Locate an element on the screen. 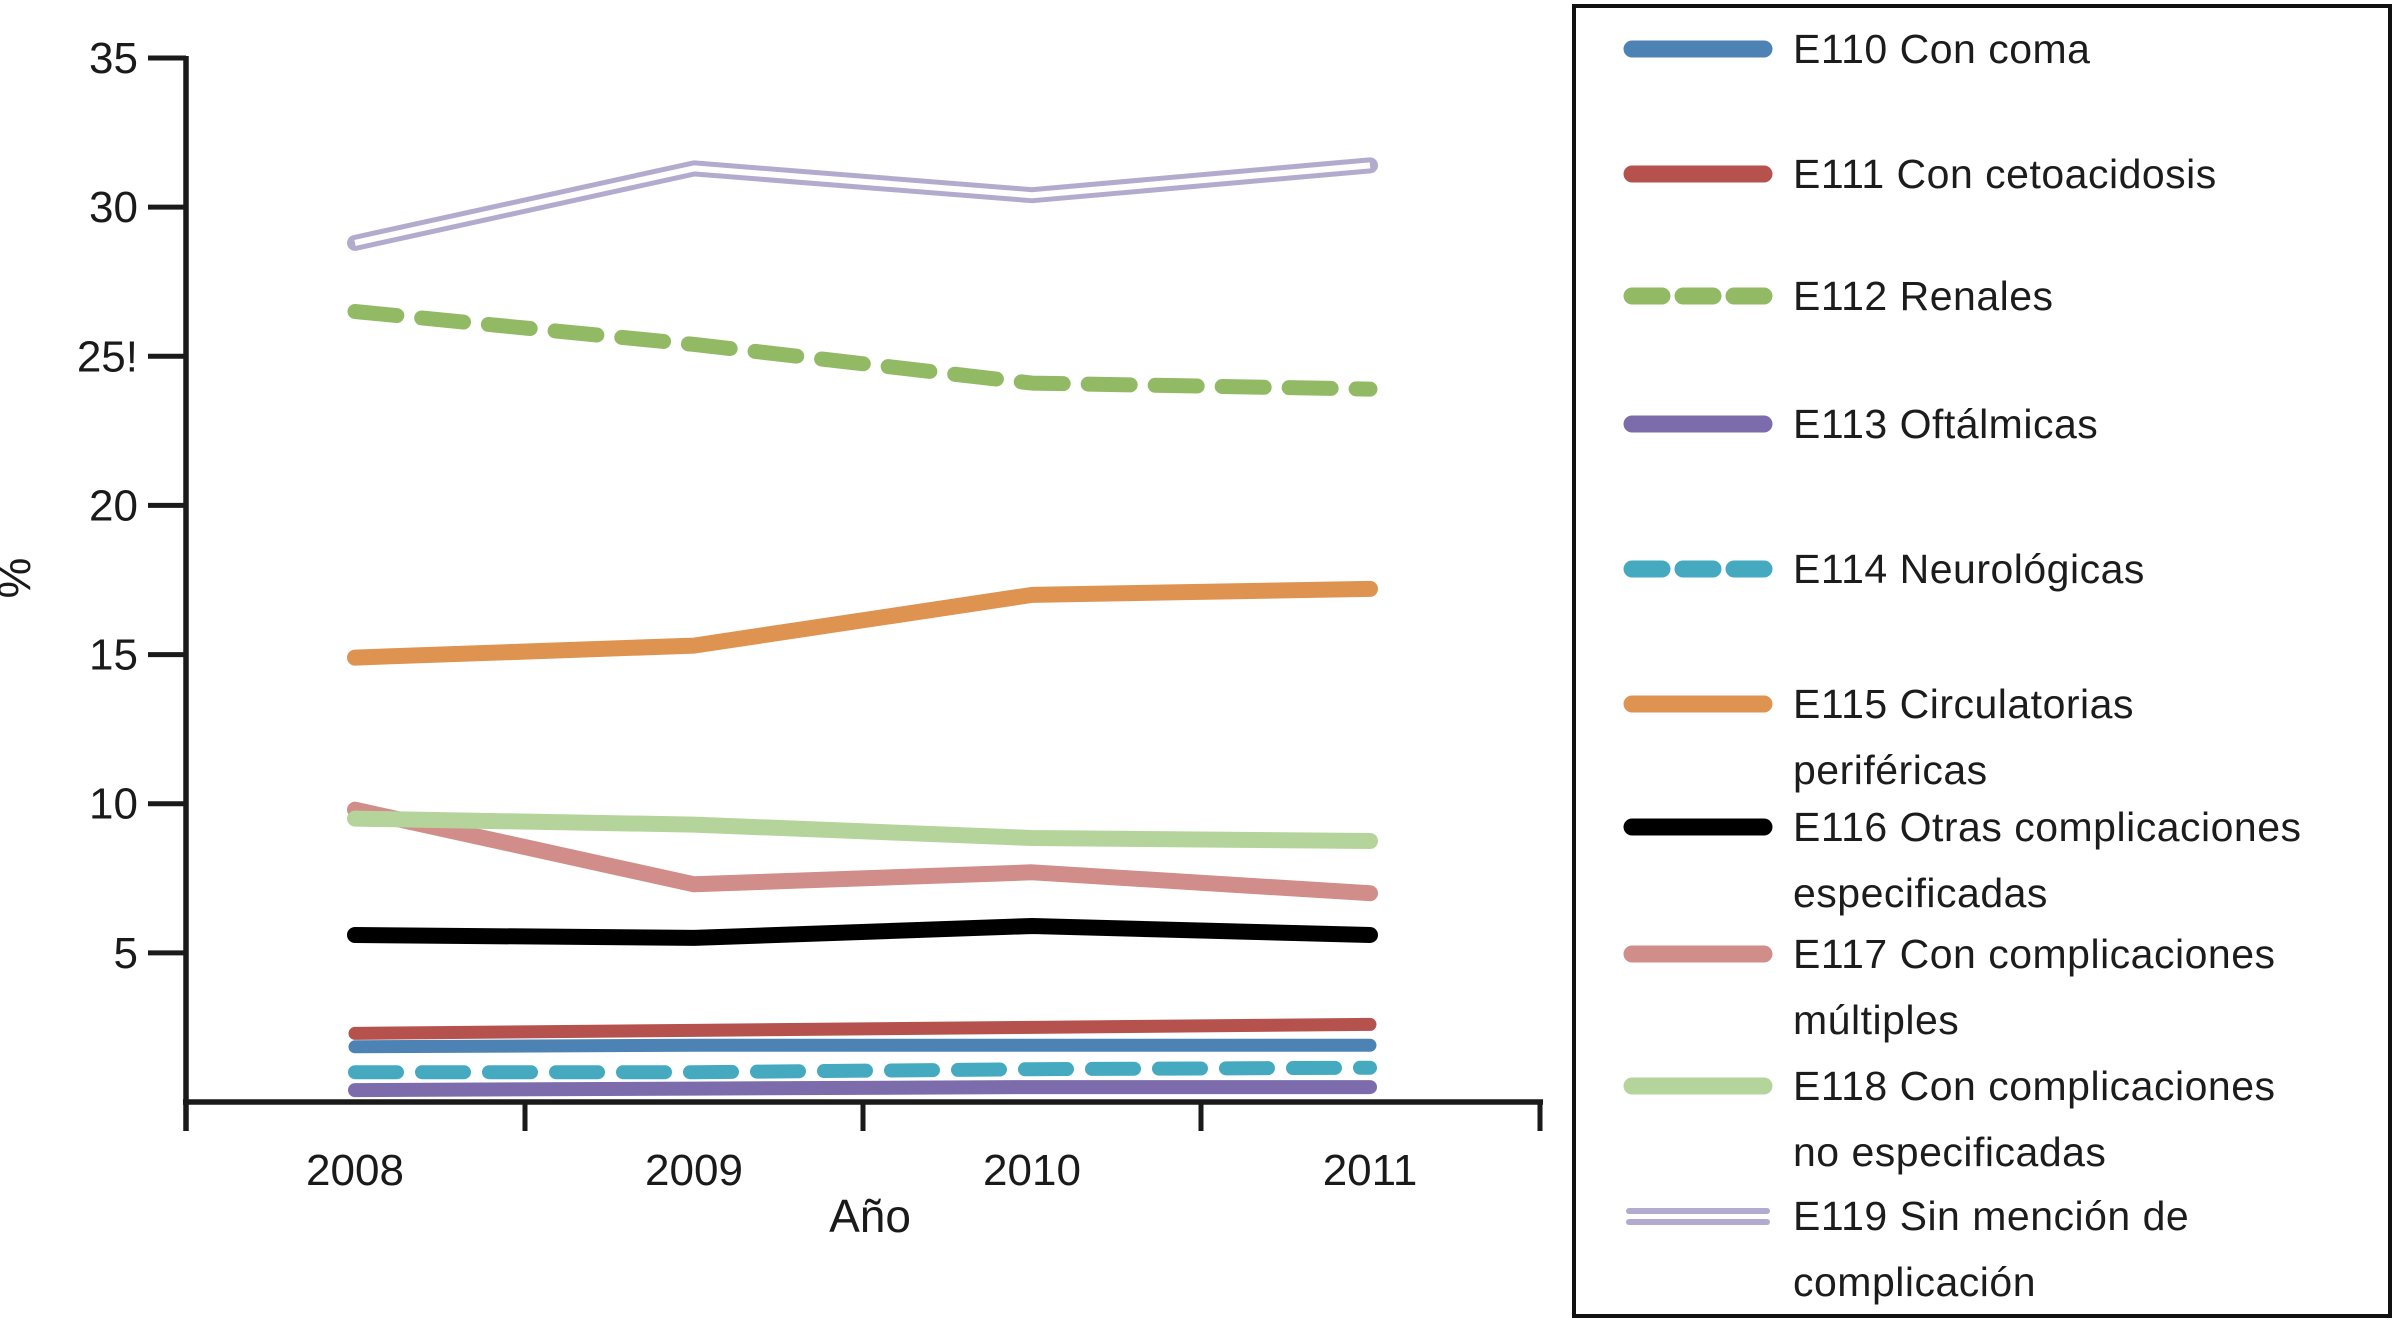  series-line-E112 is located at coordinates (862, 350).